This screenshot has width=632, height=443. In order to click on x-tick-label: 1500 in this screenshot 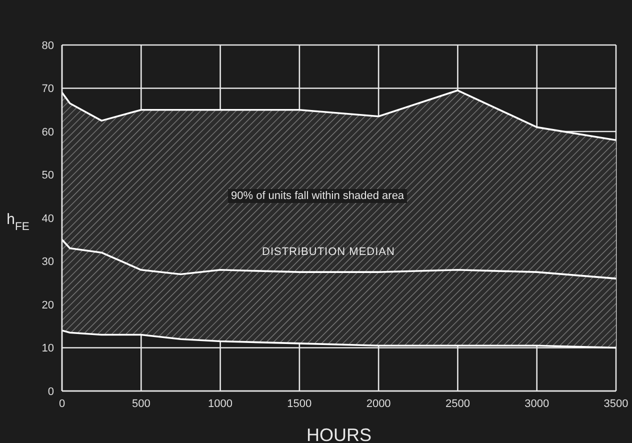, I will do `click(299, 404)`.